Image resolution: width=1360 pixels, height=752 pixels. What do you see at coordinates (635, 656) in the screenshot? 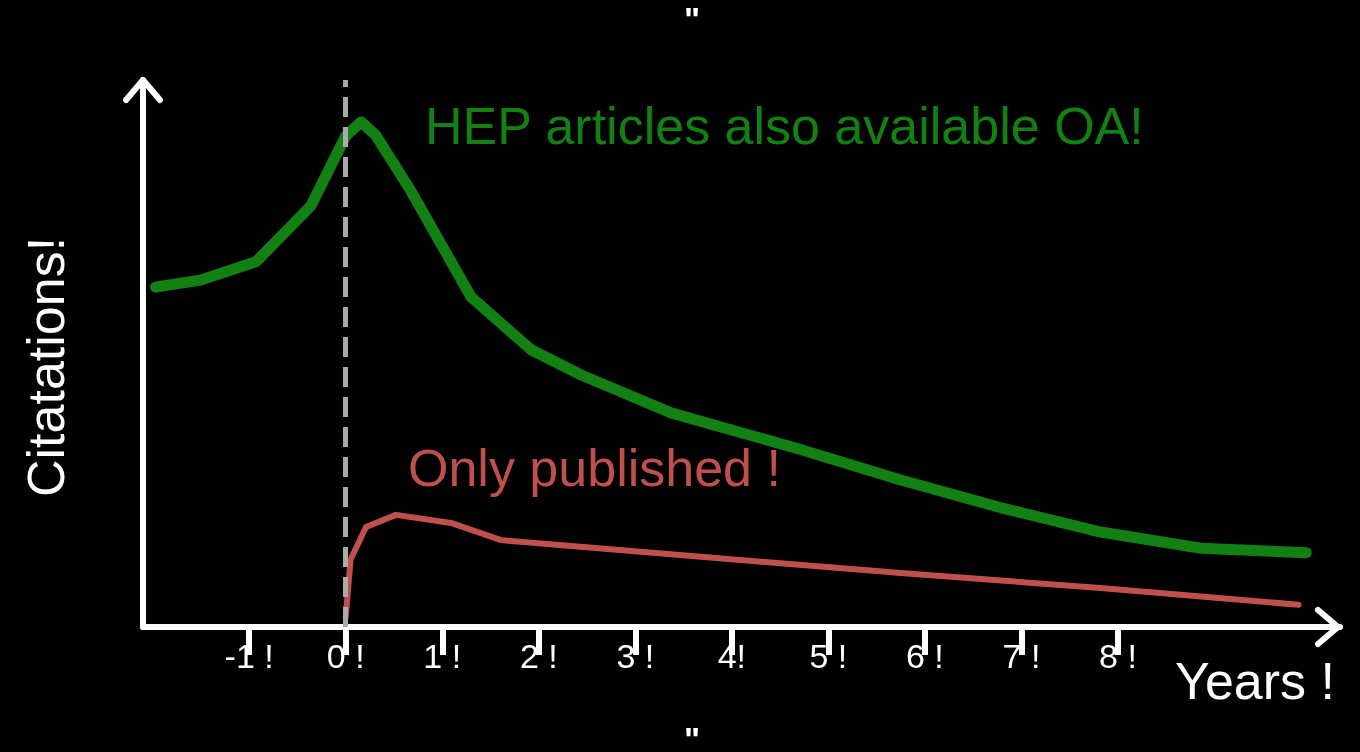
I see `x-tick-label: 3 !` at bounding box center [635, 656].